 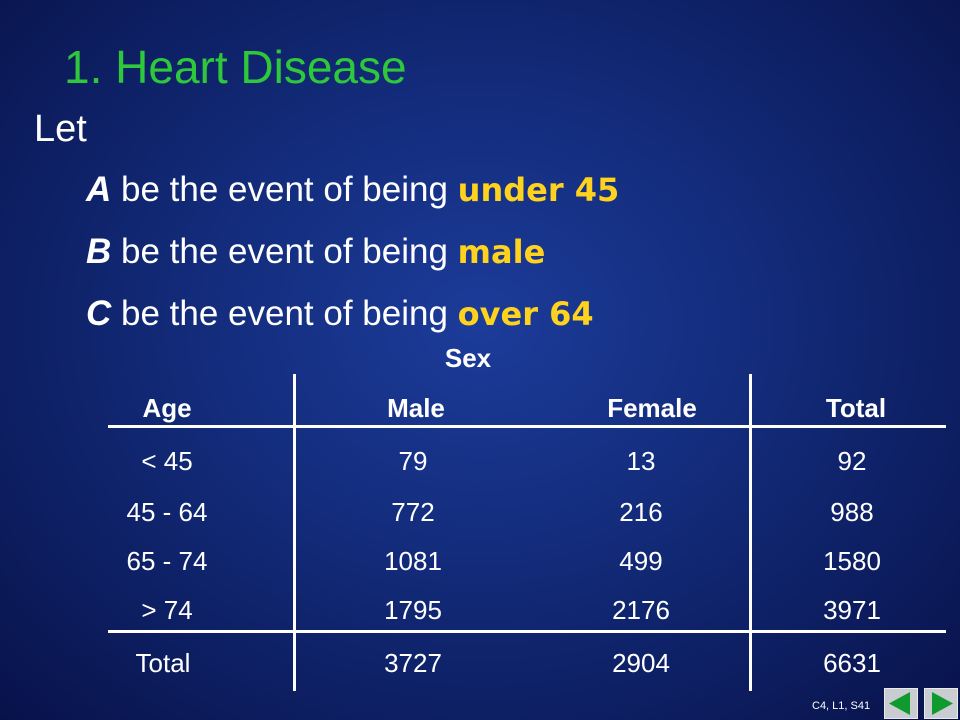 What do you see at coordinates (284, 313) in the screenshot?
I see `event-c-text: be the event of being` at bounding box center [284, 313].